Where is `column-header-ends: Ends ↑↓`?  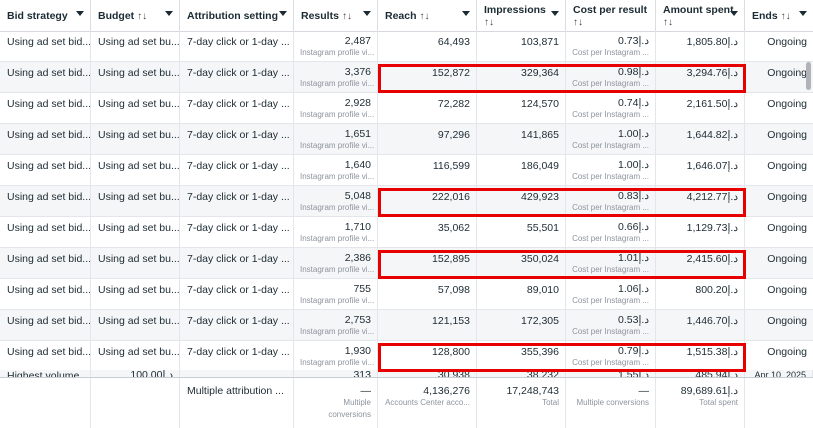 column-header-ends: Ends ↑↓ is located at coordinates (779, 15).